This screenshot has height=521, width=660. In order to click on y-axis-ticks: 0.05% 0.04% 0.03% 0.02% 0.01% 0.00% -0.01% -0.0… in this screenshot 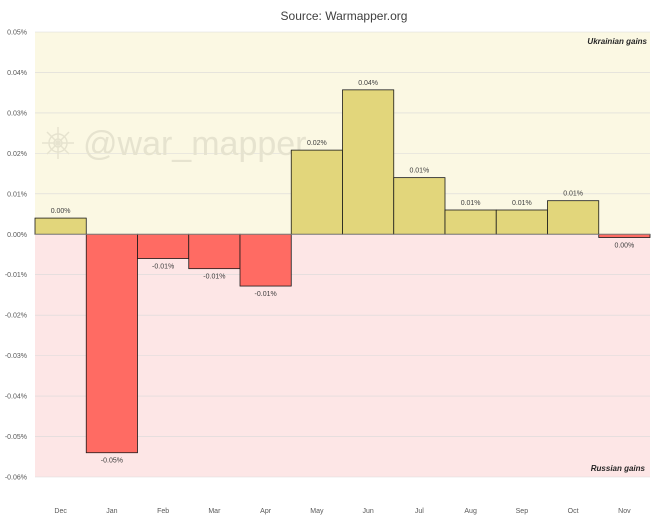, I will do `click(16, 256)`.